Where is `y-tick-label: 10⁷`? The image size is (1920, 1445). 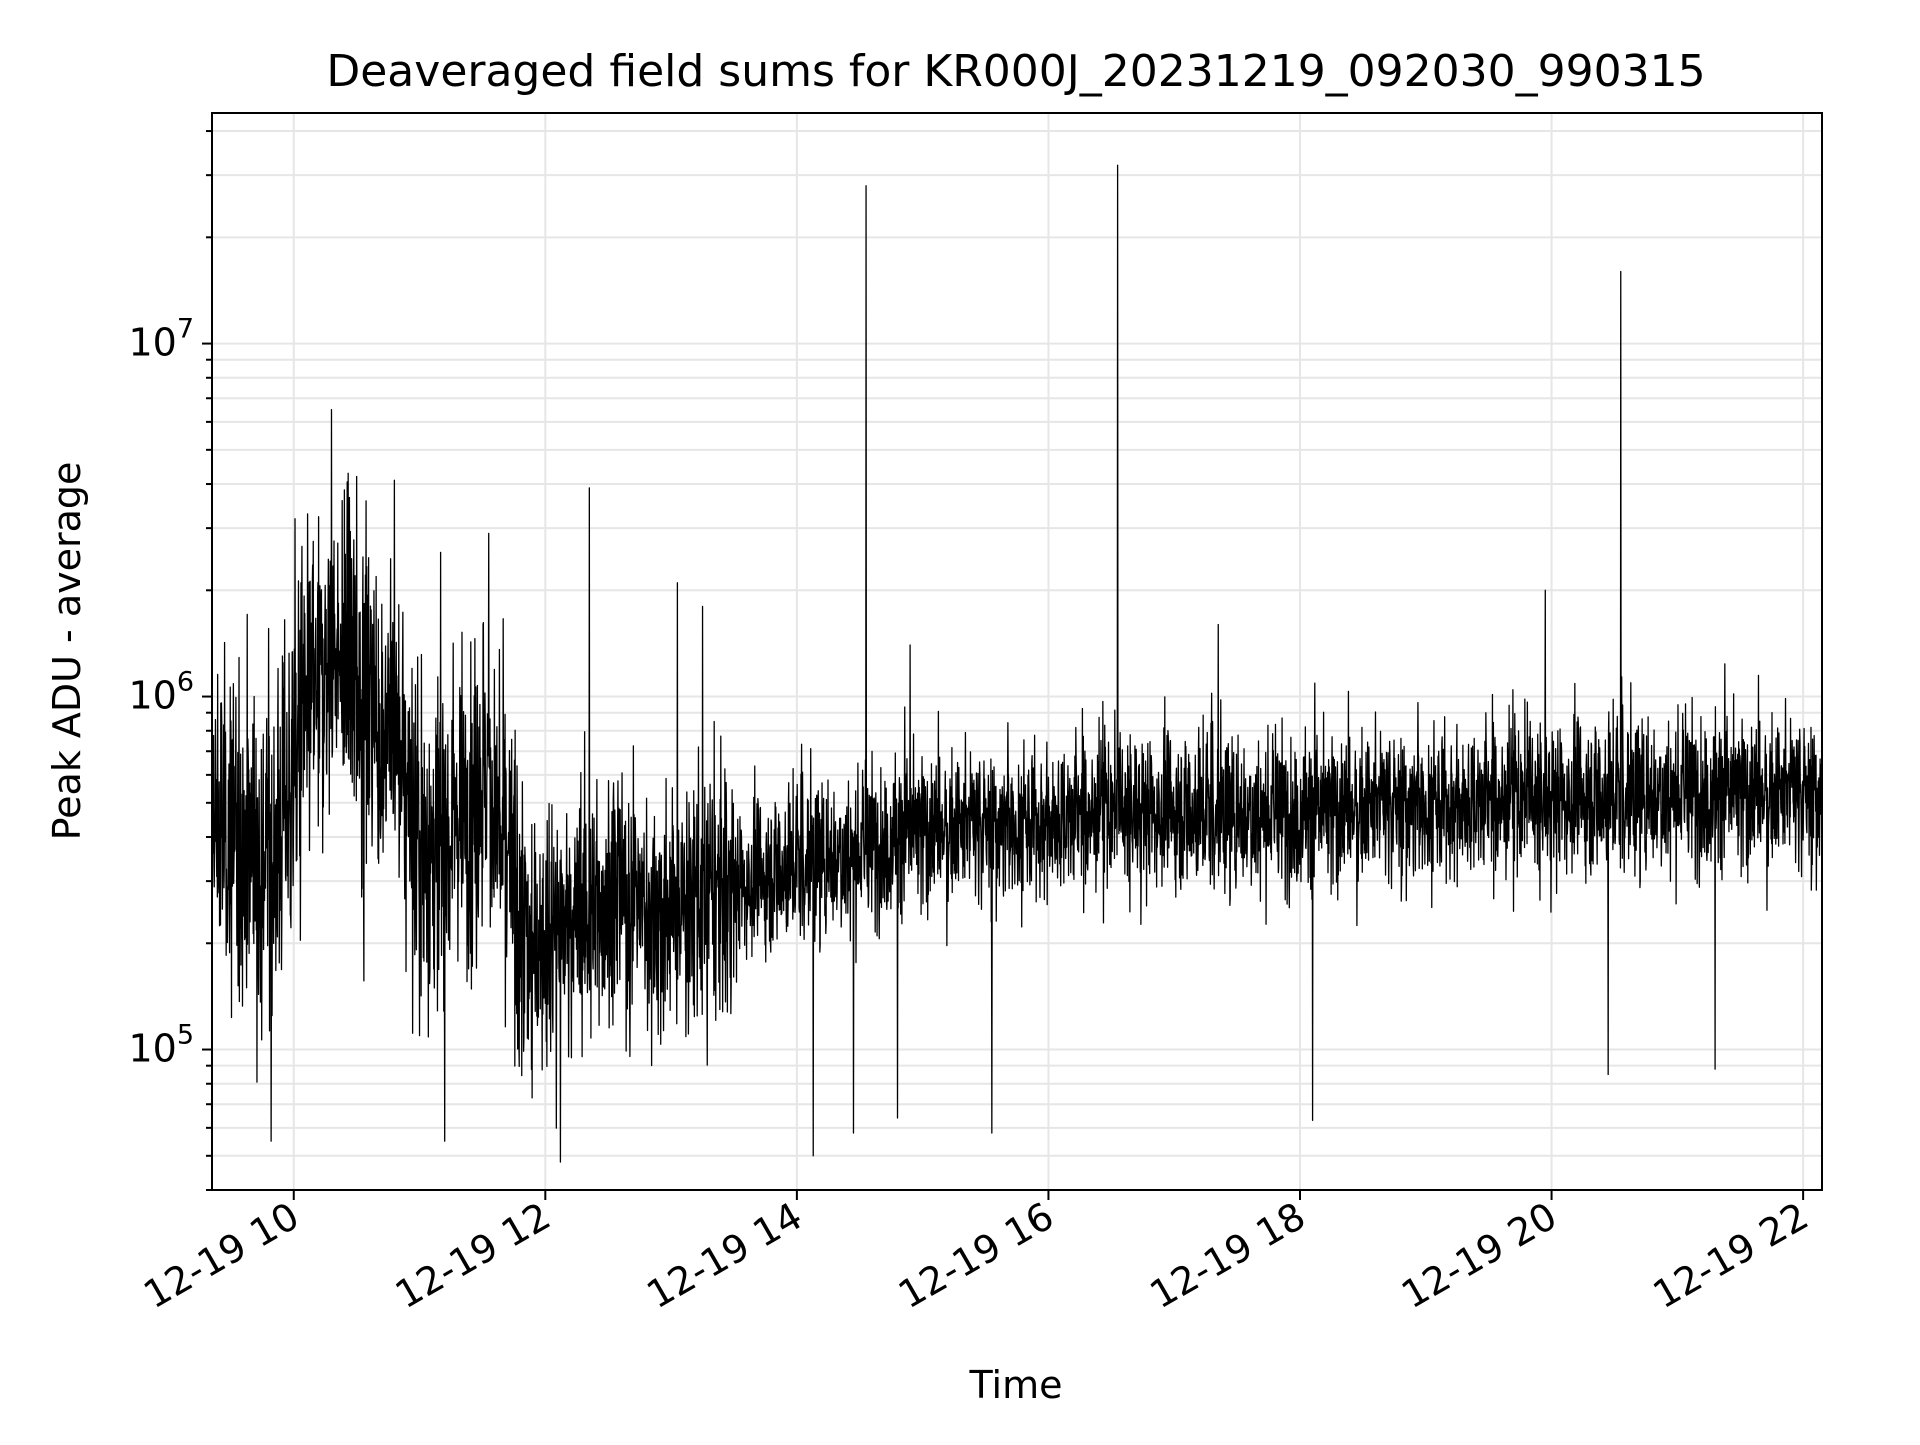
y-tick-label: 10⁷ is located at coordinates (161, 339).